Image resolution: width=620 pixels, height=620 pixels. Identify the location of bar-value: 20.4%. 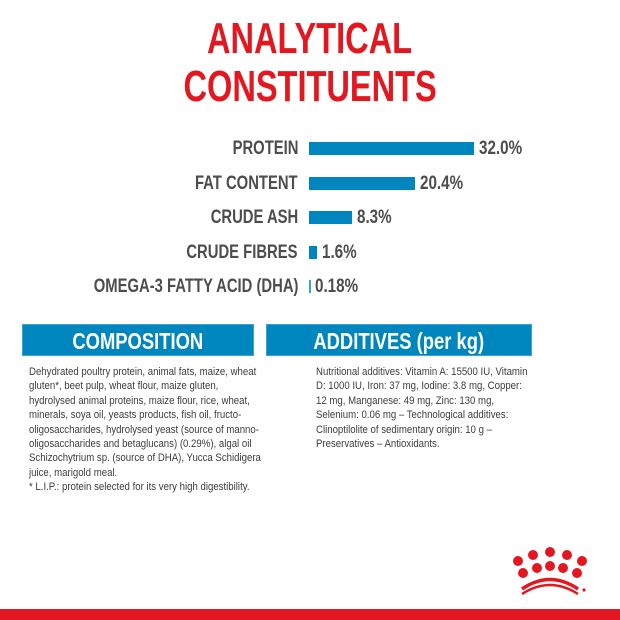
(442, 183).